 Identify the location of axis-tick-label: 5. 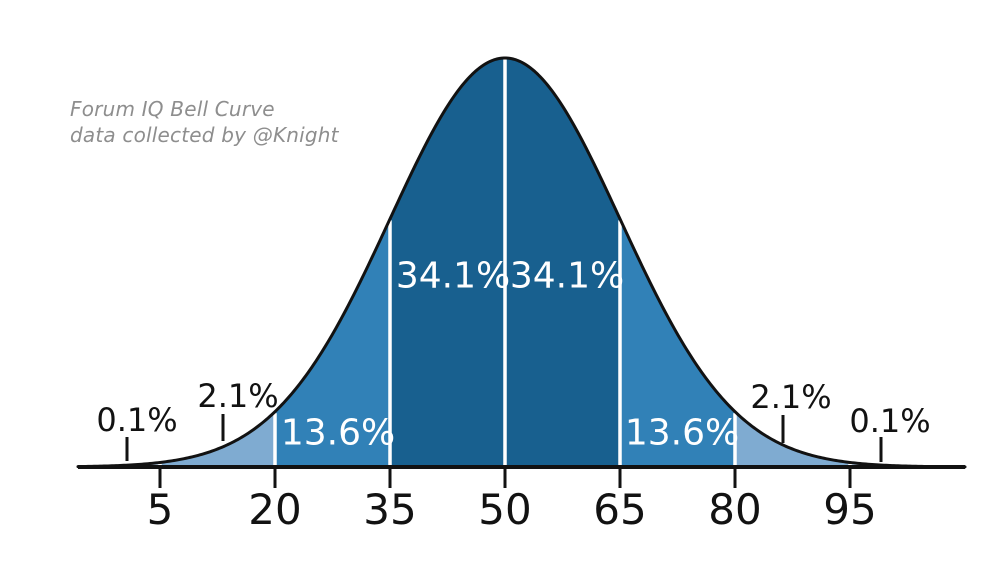
(160, 509).